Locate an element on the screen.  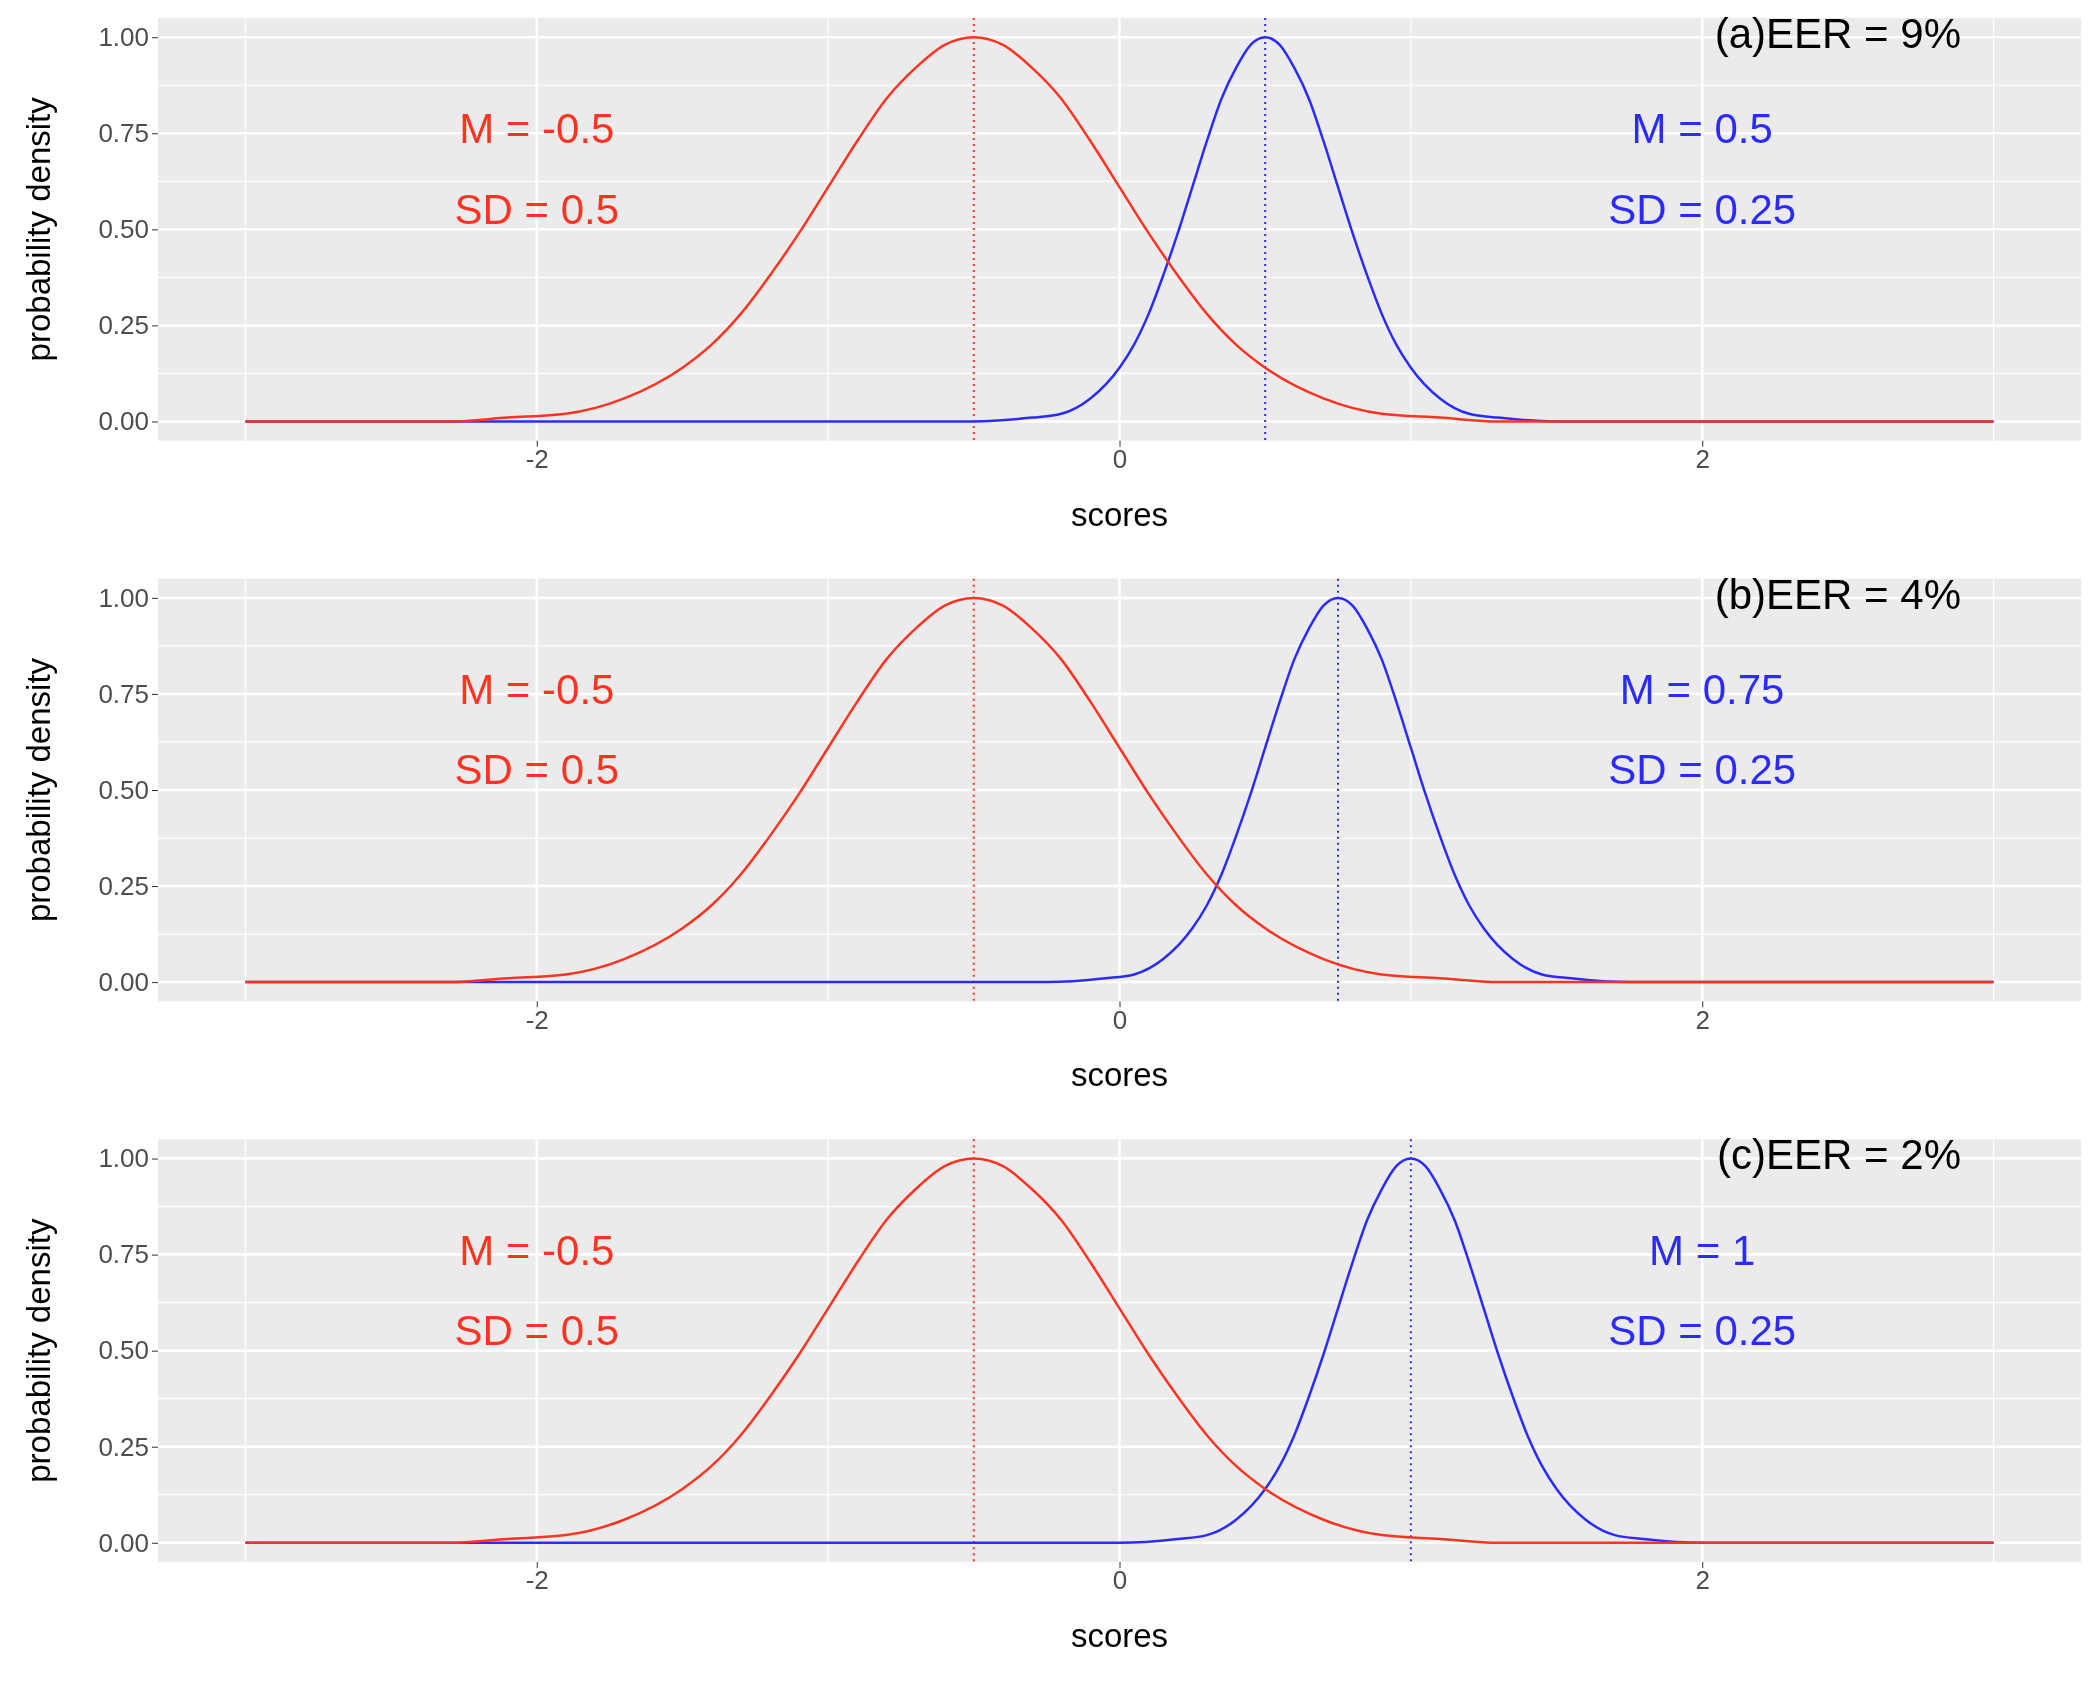
annotation: M = 1 is located at coordinates (1702, 1250).